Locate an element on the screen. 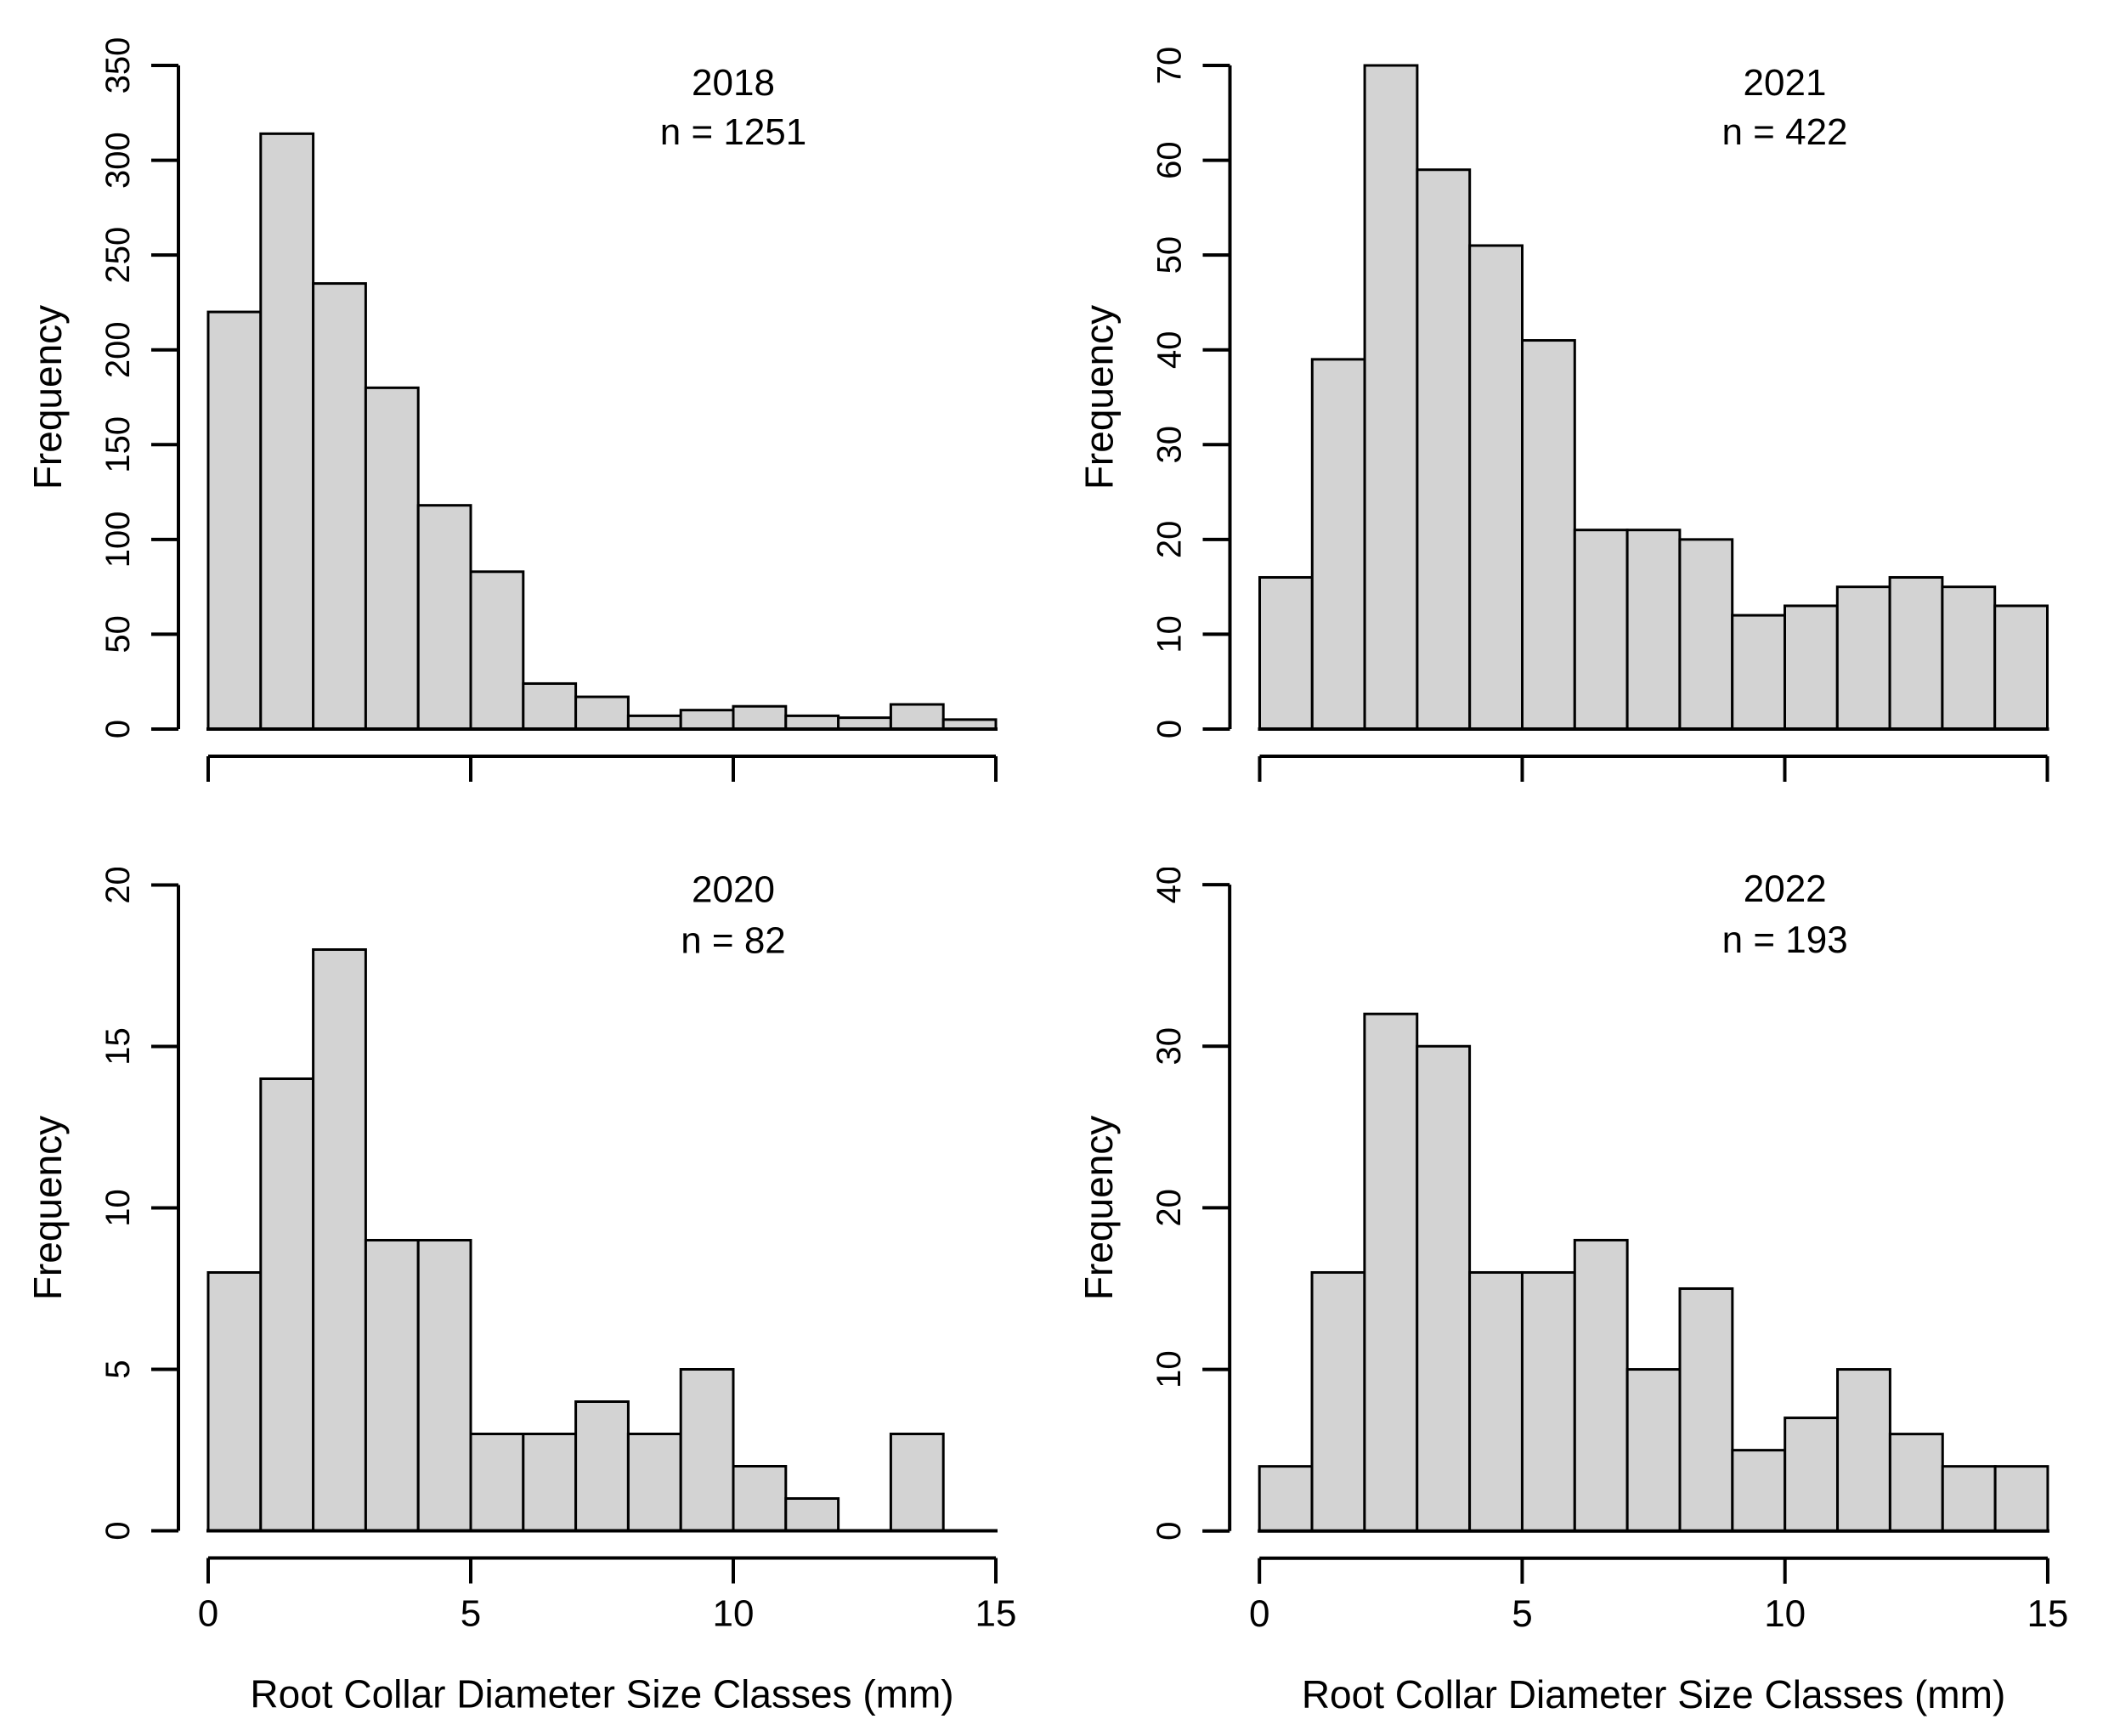 This screenshot has width=2103, height=1736. panel-title: 2020 is located at coordinates (733, 890).